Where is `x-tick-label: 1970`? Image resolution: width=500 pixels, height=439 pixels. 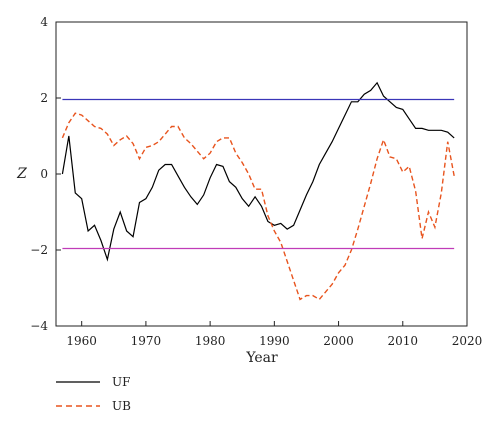
x-tick-label: 1970 is located at coordinates (146, 341).